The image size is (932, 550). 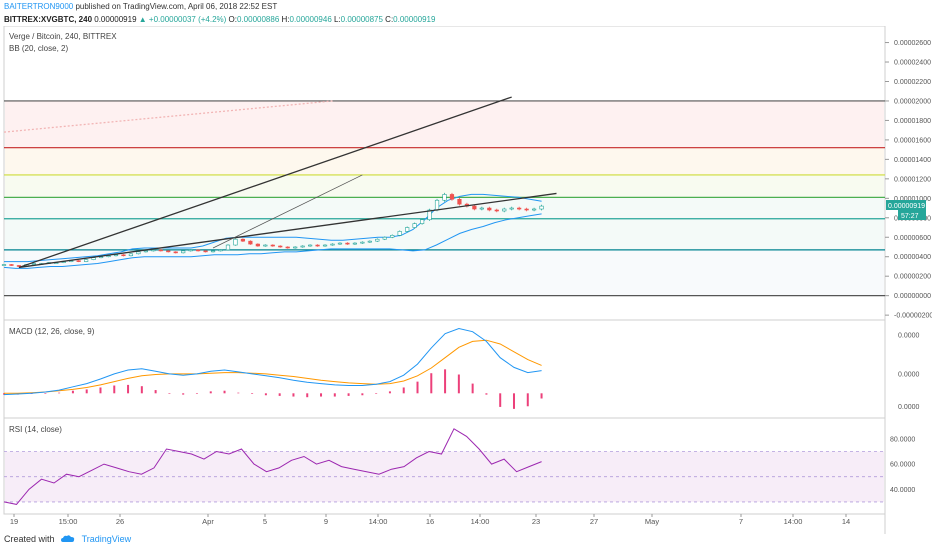 What do you see at coordinates (909, 374) in the screenshot?
I see `macd-y-tick: 0.0000` at bounding box center [909, 374].